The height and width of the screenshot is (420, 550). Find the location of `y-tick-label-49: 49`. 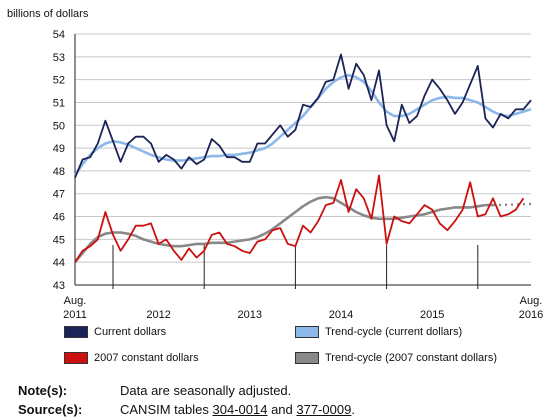

y-tick-label-49: 49 is located at coordinates (59, 149).